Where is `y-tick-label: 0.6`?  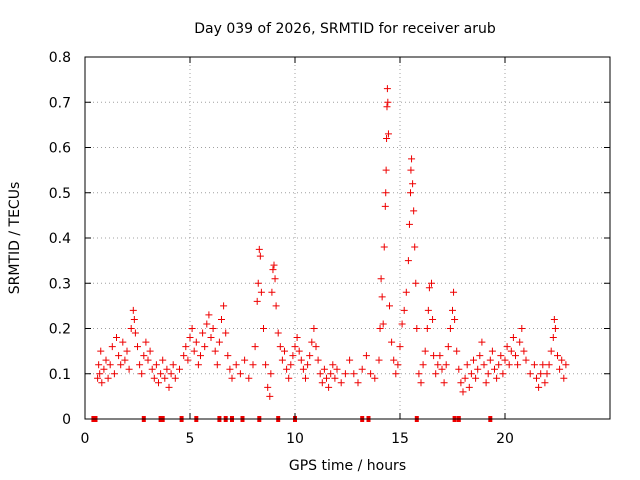 y-tick-label: 0.6 is located at coordinates (60, 149).